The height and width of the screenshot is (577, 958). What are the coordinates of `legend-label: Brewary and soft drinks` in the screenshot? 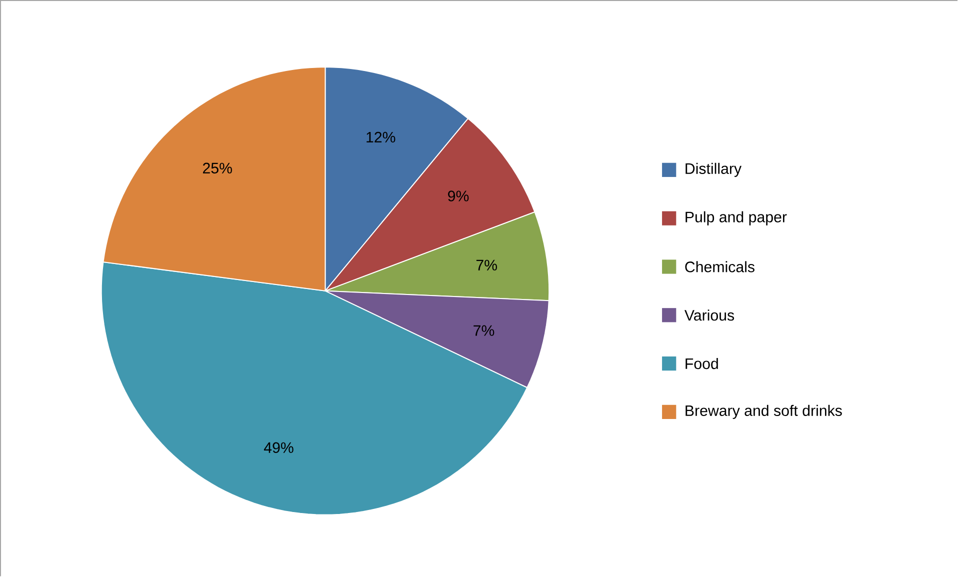 It's located at (764, 412).